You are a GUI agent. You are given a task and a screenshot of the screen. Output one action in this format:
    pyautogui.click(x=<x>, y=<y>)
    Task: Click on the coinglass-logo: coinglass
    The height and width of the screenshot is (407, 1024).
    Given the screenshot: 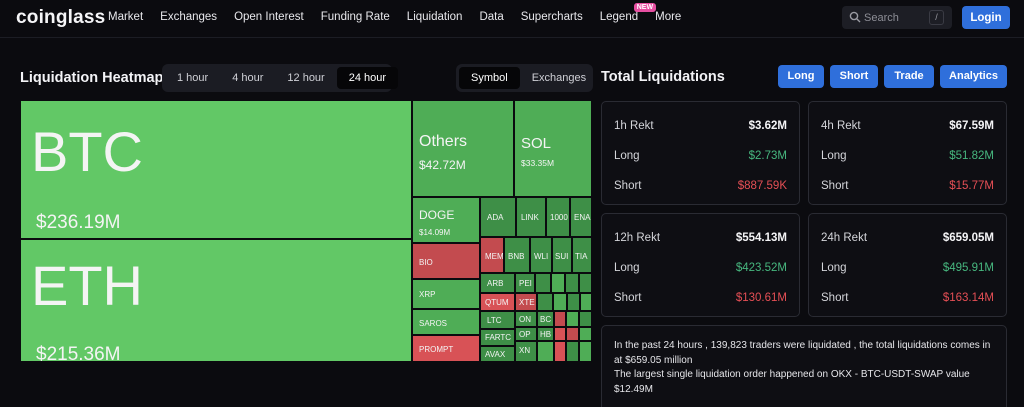 What is the action you would take?
    pyautogui.click(x=61, y=17)
    